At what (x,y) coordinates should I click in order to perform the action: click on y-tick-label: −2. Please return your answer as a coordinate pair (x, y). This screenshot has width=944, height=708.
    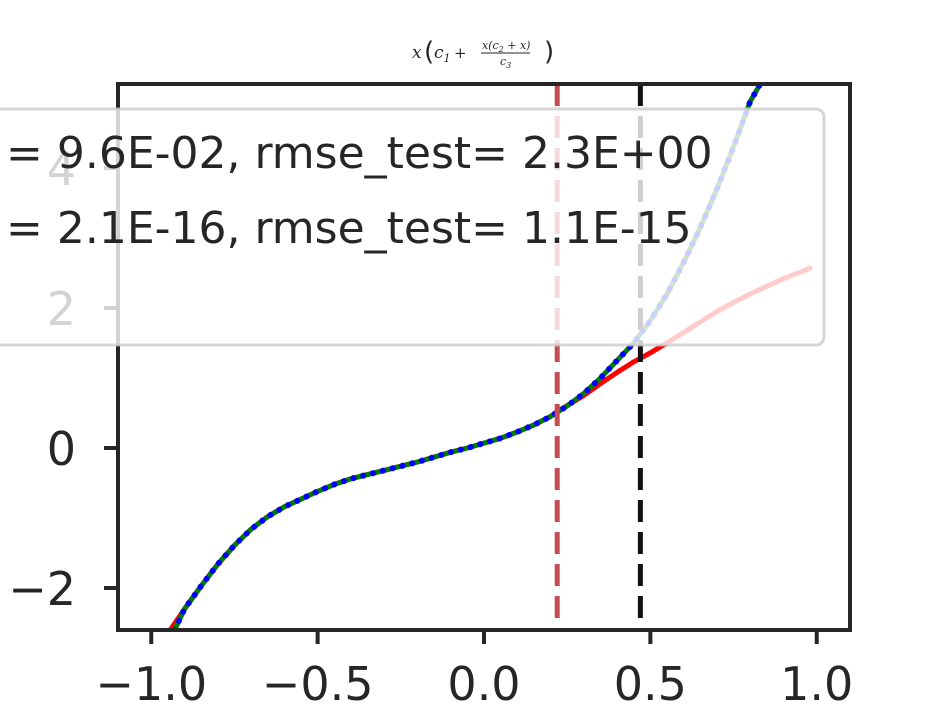
    Looking at the image, I should click on (42, 589).